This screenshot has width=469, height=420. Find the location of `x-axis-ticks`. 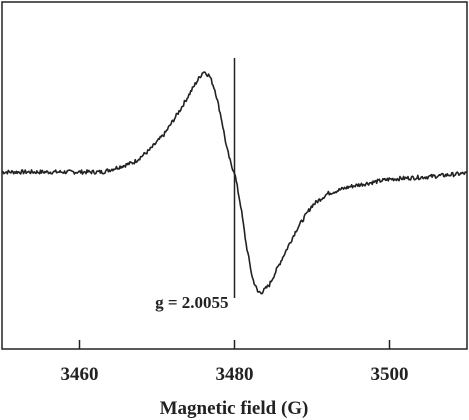

x-axis-ticks is located at coordinates (234, 344).